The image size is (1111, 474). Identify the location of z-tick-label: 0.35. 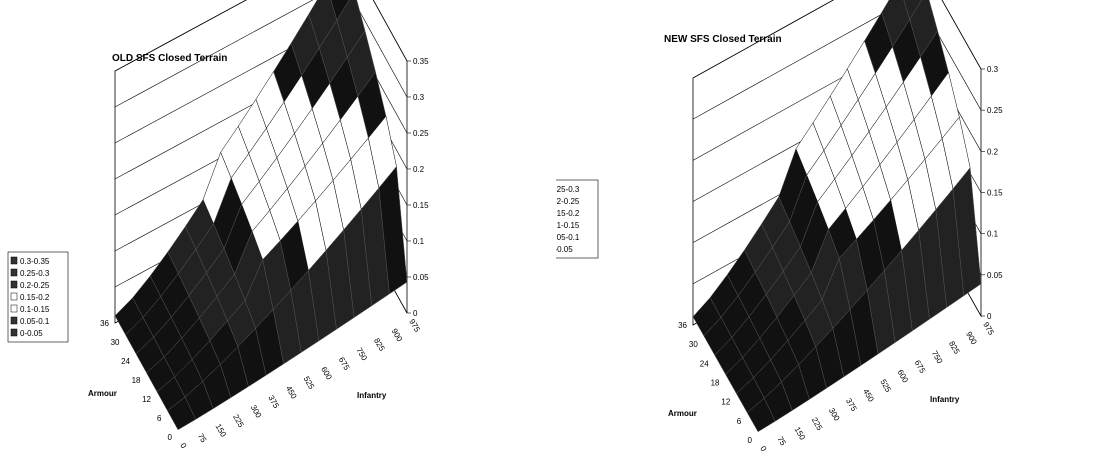
(421, 61).